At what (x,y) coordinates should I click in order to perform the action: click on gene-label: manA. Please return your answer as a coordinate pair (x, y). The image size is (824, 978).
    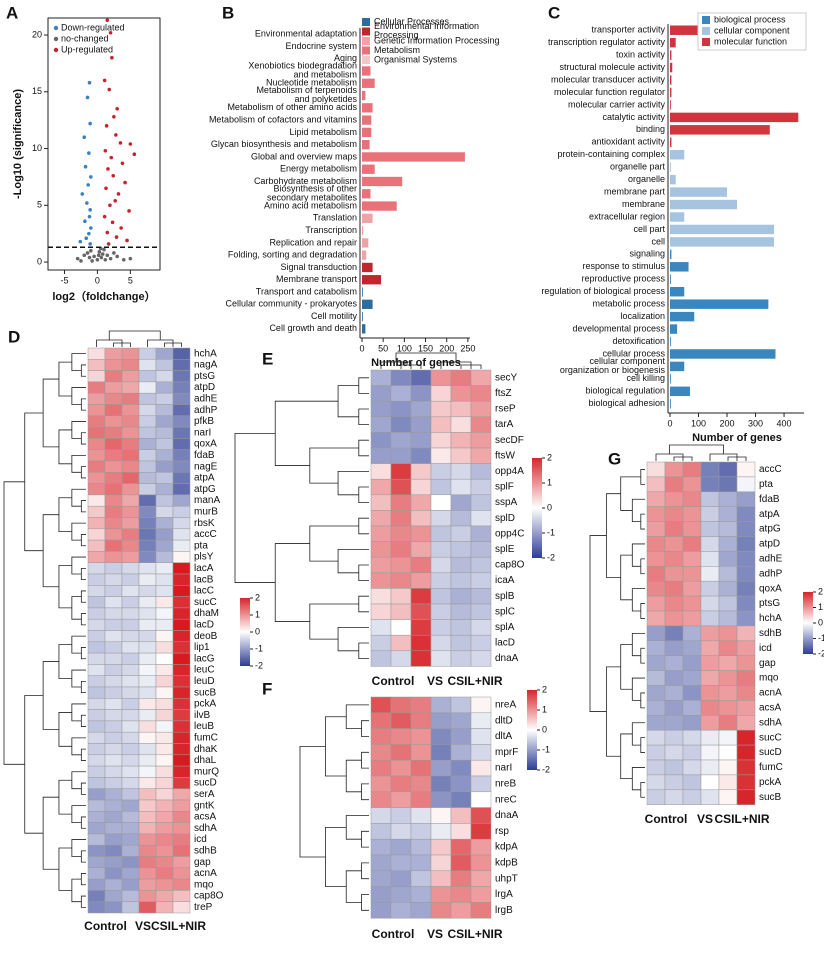
    Looking at the image, I should click on (207, 500).